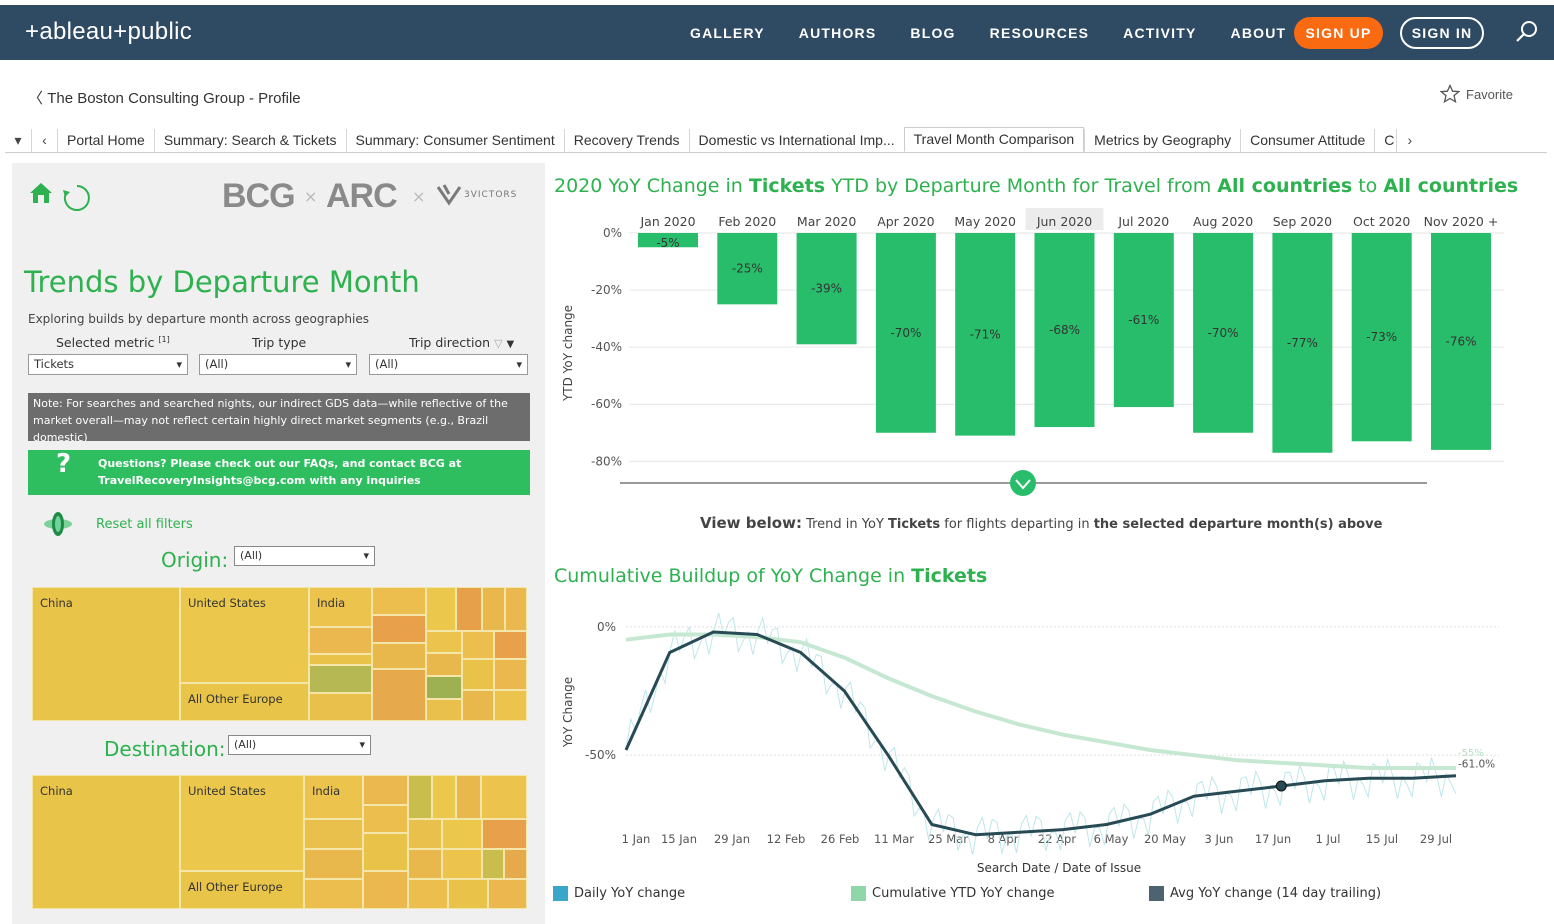  Describe the element at coordinates (18, 140) in the screenshot. I see `tab-list-dropdown: ▾` at that location.